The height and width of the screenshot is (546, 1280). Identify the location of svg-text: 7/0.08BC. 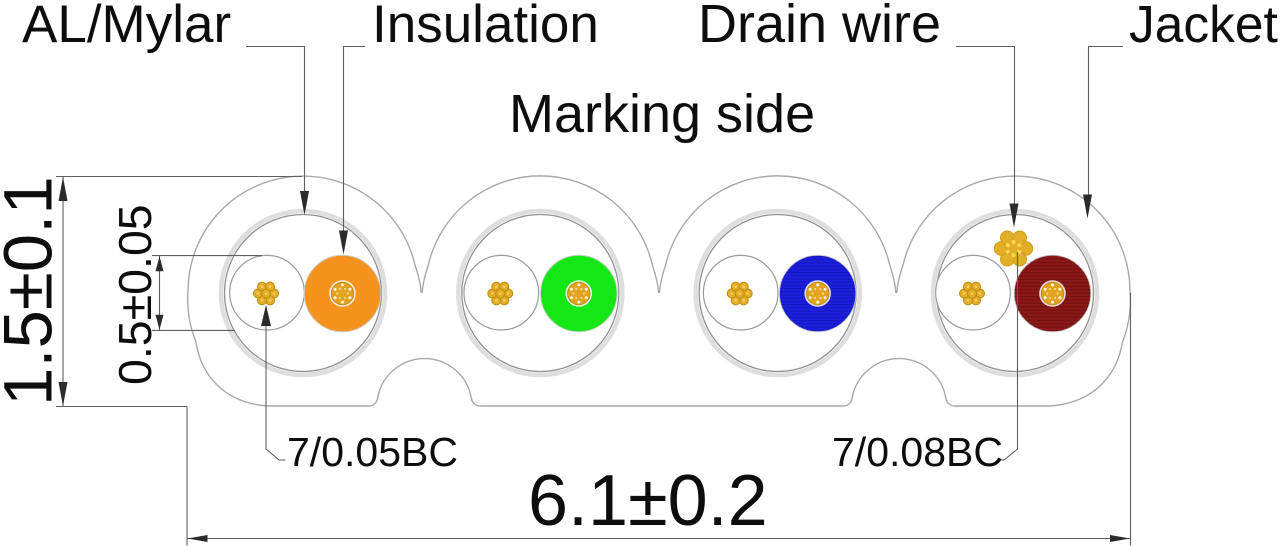
(917, 452).